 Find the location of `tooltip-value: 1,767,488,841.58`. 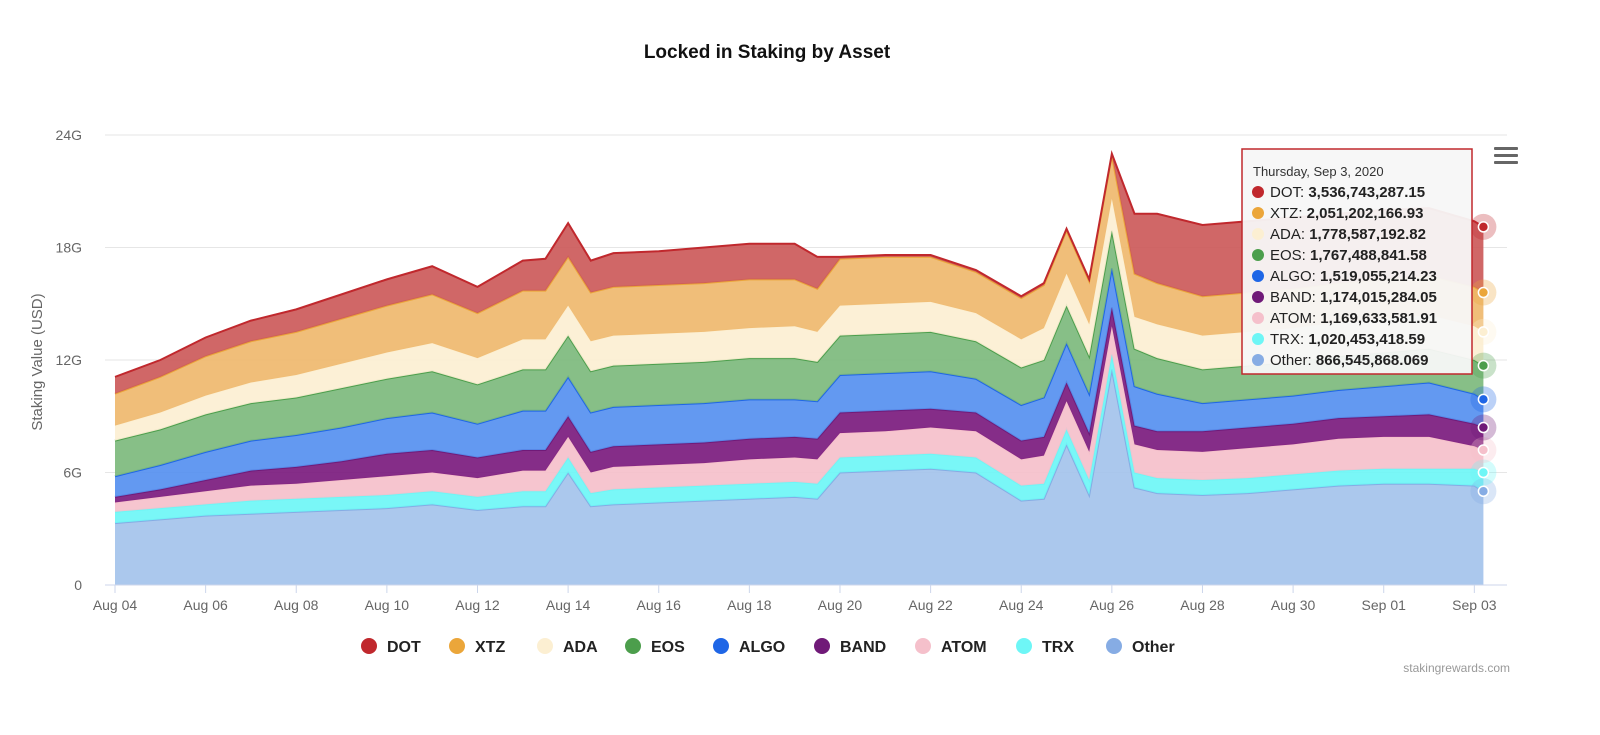

tooltip-value: 1,767,488,841.58 is located at coordinates (1368, 255).